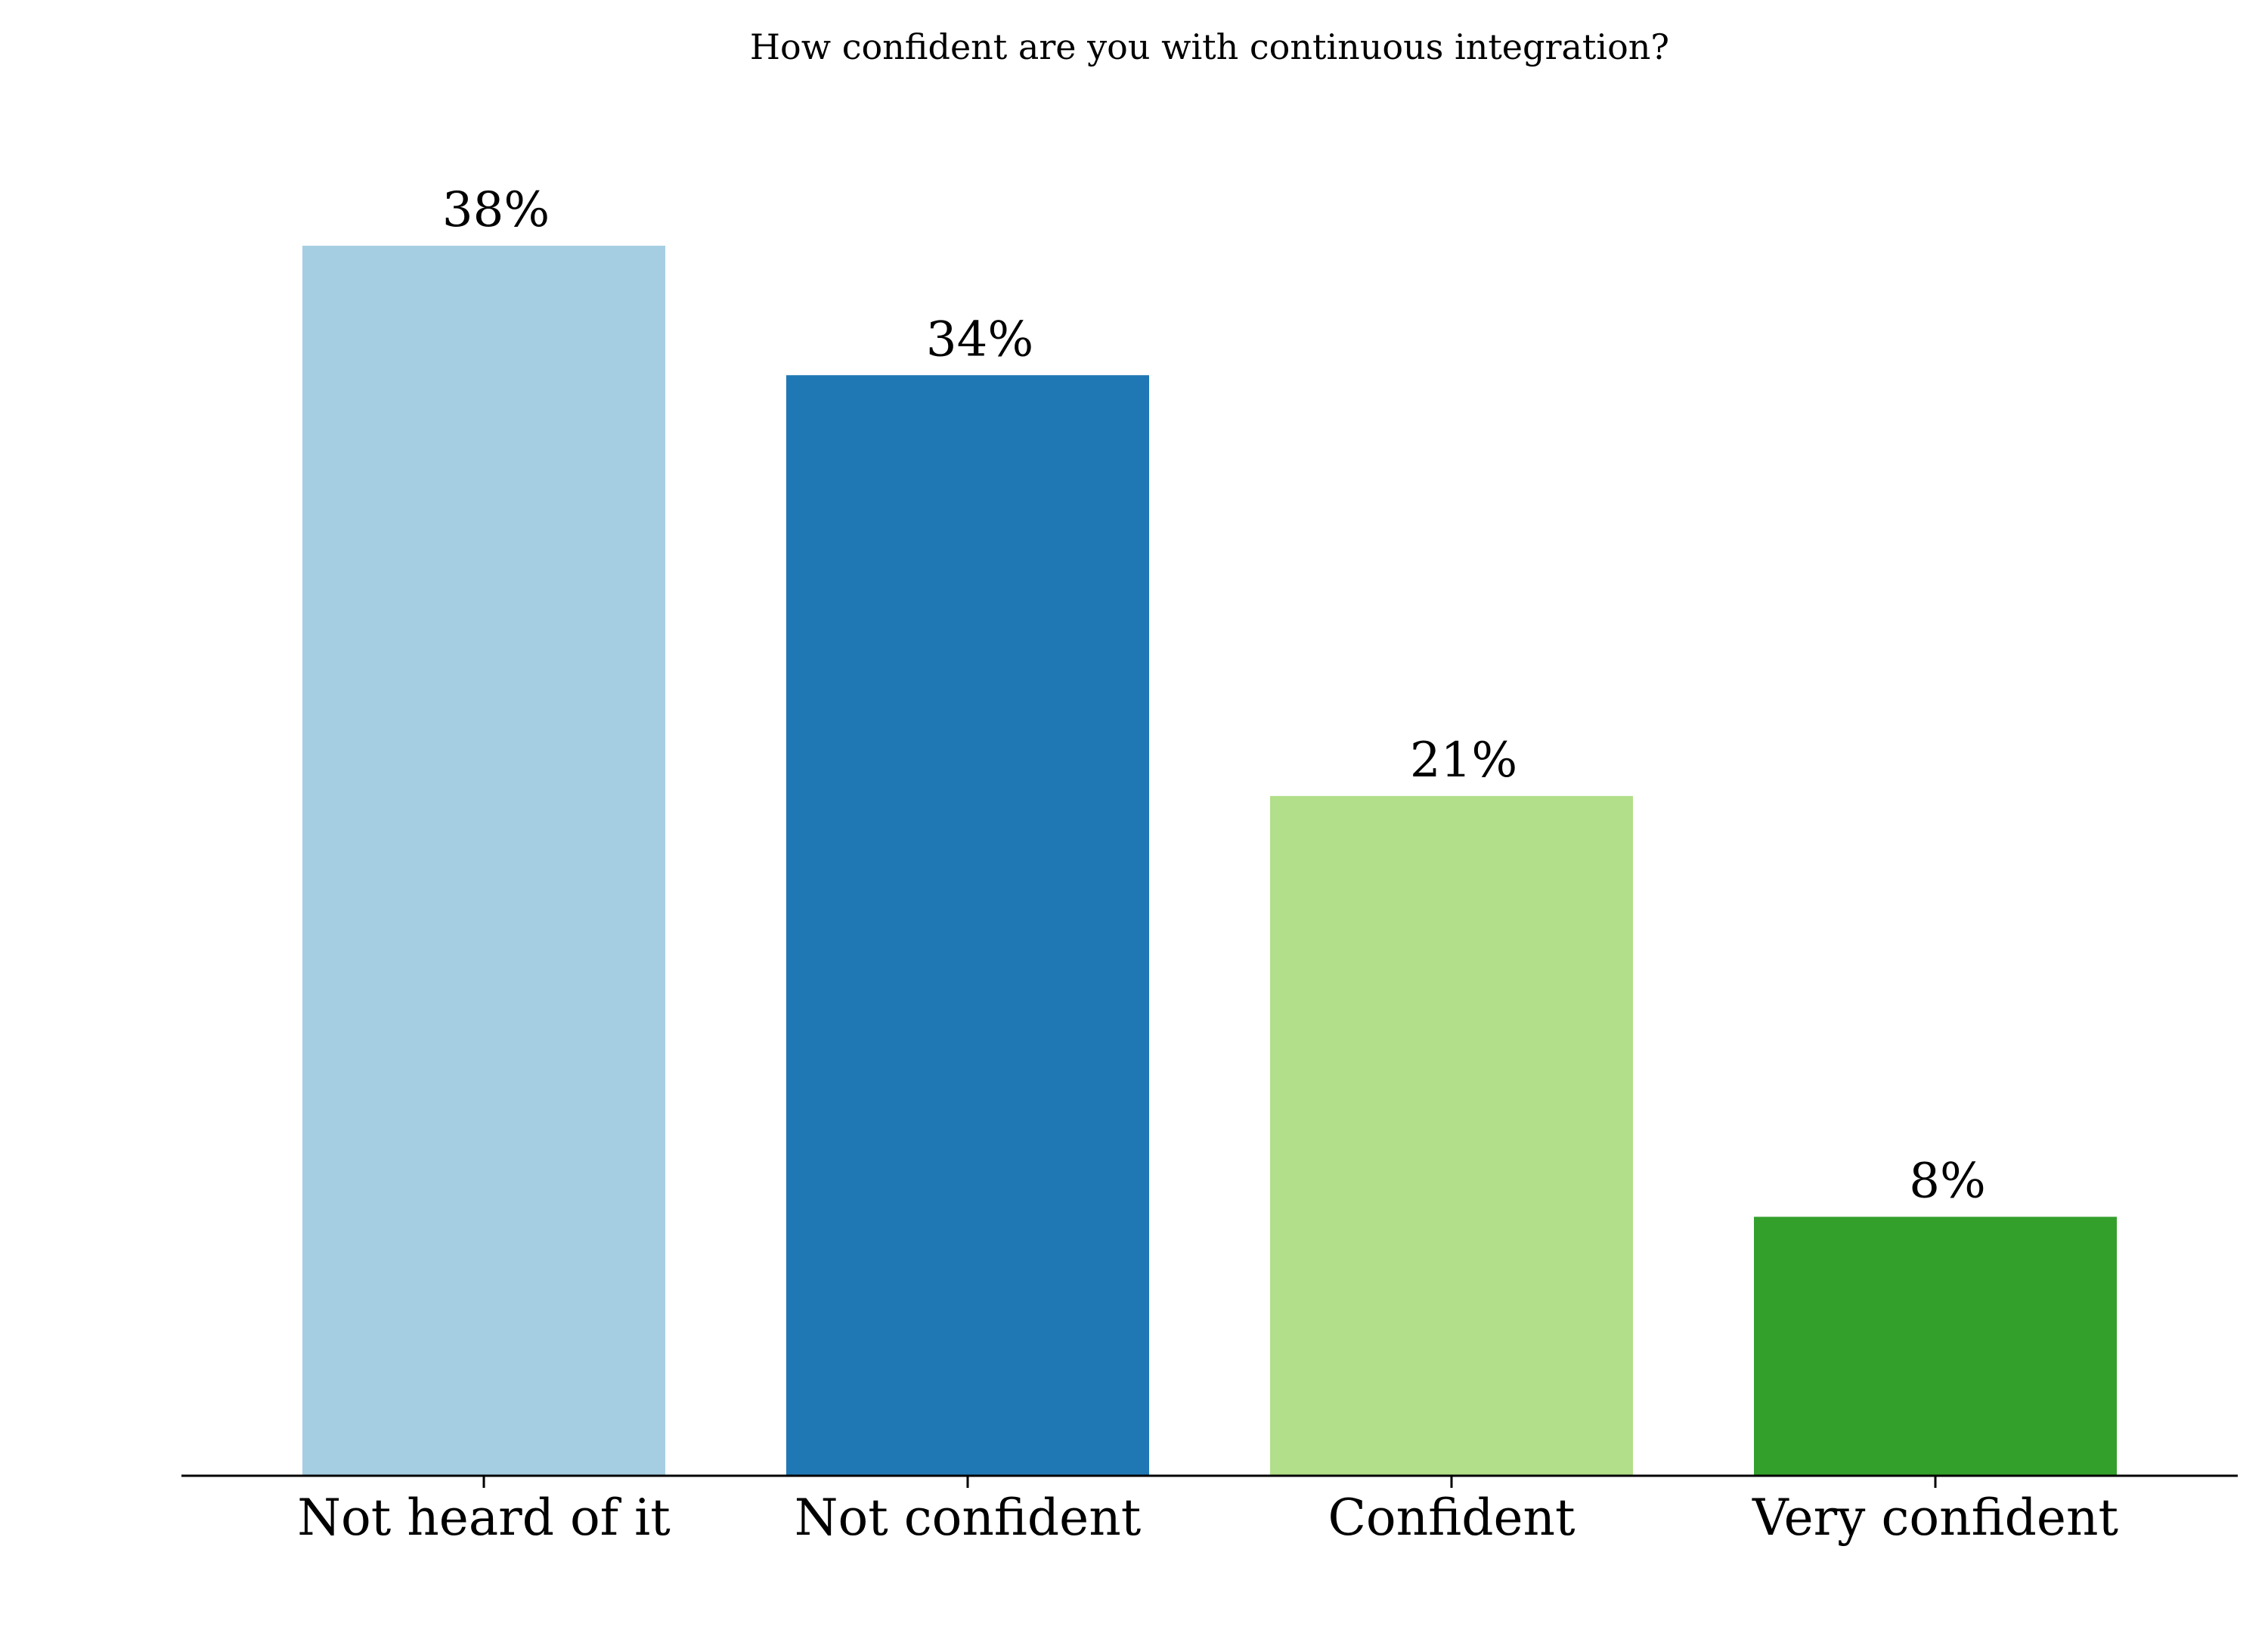  What do you see at coordinates (1452, 1518) in the screenshot?
I see `x-tick-label-confident: Confident` at bounding box center [1452, 1518].